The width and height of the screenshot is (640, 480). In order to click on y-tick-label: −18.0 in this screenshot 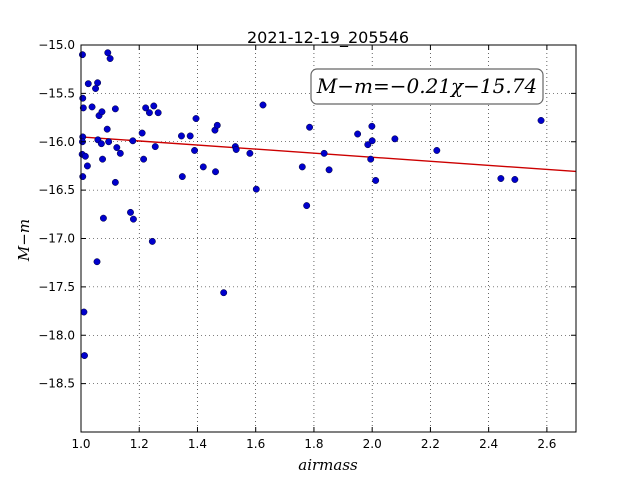, I will do `click(56, 335)`.